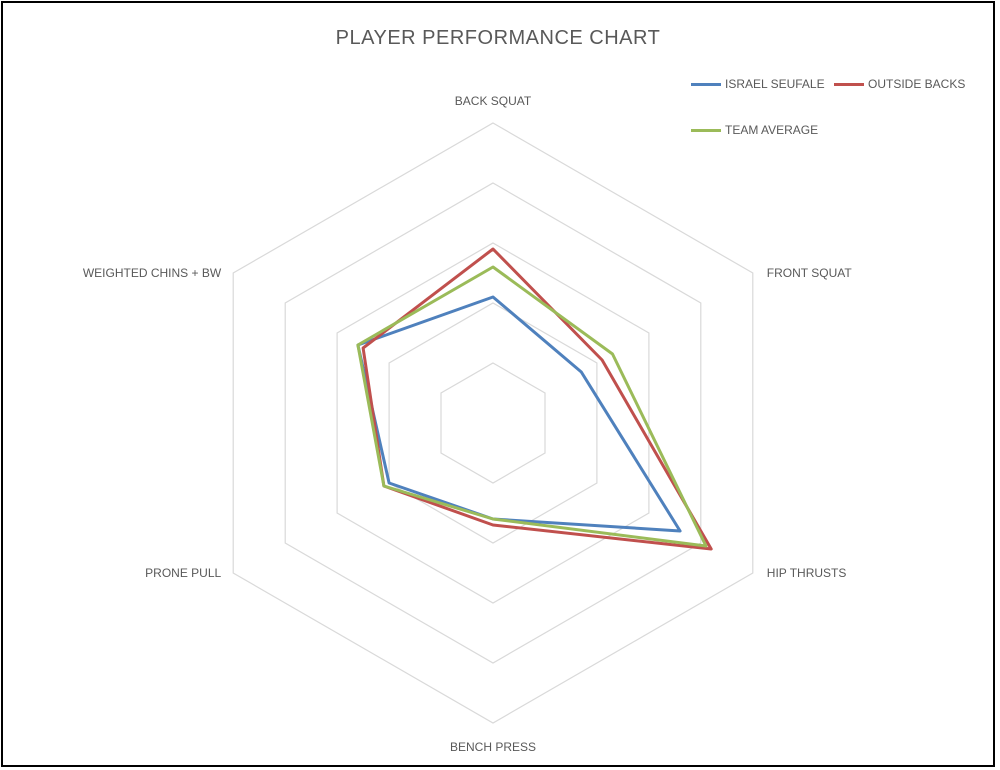 Image resolution: width=1000 pixels, height=770 pixels. Describe the element at coordinates (807, 573) in the screenshot. I see `axis-label-hip-thrusts: HIP THRUSTS` at that location.